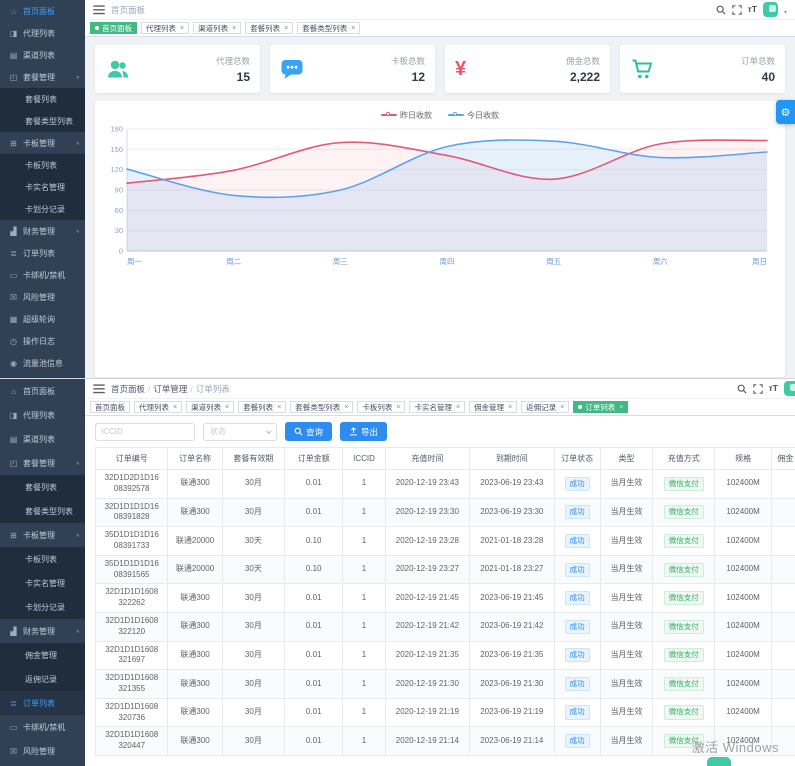 The height and width of the screenshot is (766, 795). Describe the element at coordinates (110, 407) in the screenshot. I see `tab-item: 首页面板` at that location.